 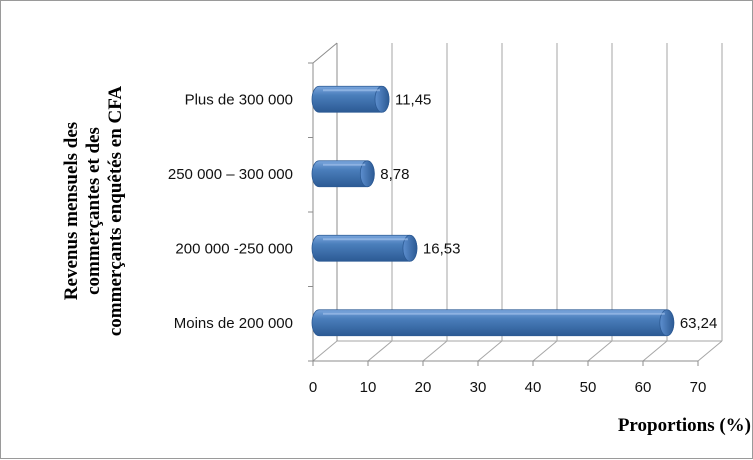 I want to click on x-tick-label-30: 30, so click(x=478, y=387).